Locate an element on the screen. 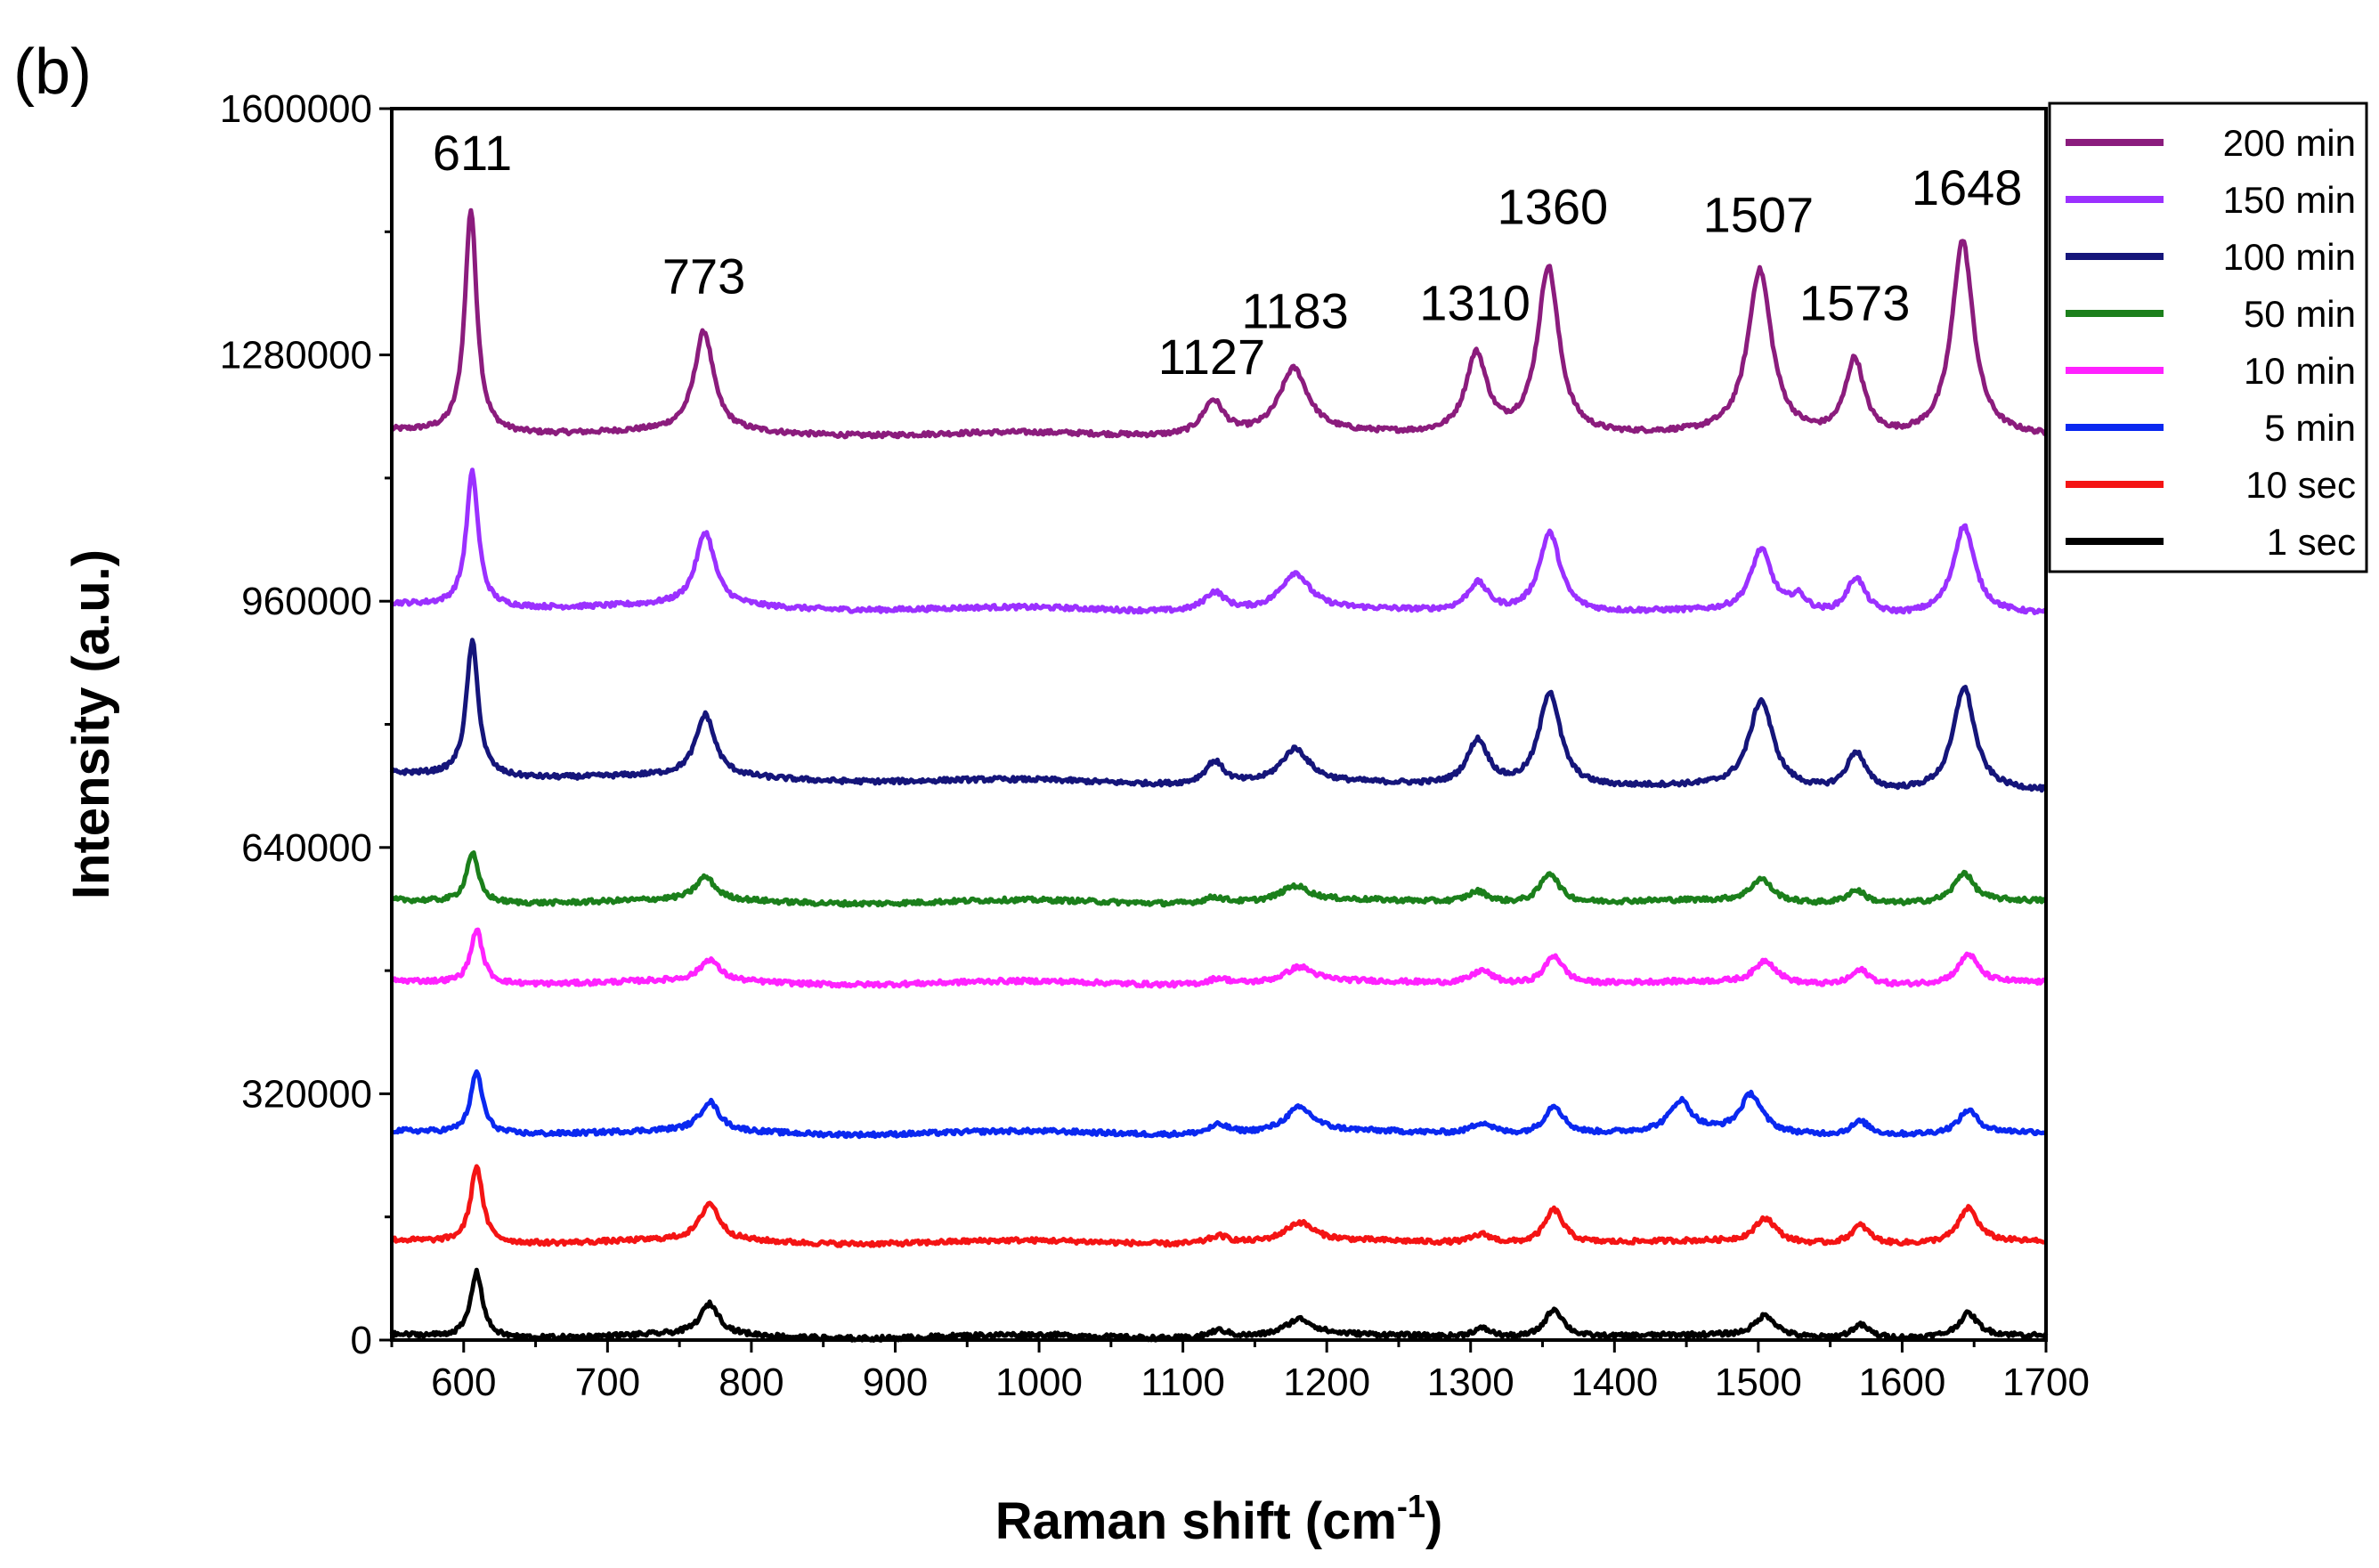  panel-label: (b) is located at coordinates (52, 72).